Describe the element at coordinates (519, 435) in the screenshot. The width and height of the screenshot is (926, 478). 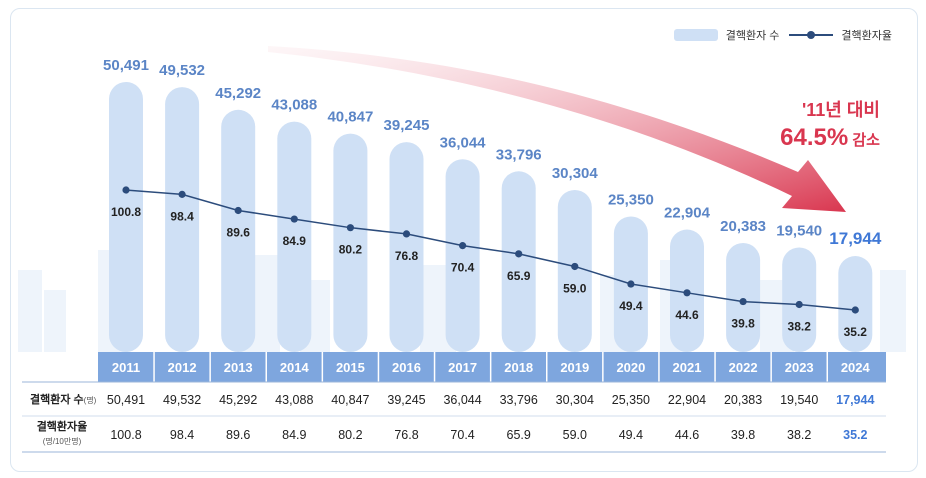
I see `table-rate-2018: 65.9` at that location.